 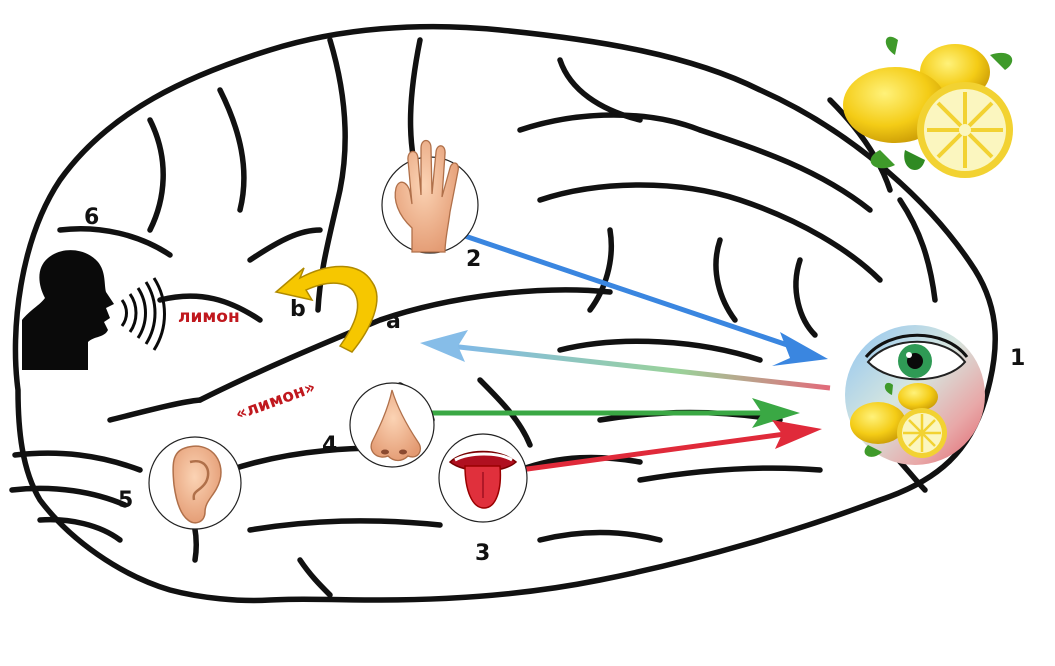 What do you see at coordinates (644, 299) in the screenshot?
I see `touch-arrow` at bounding box center [644, 299].